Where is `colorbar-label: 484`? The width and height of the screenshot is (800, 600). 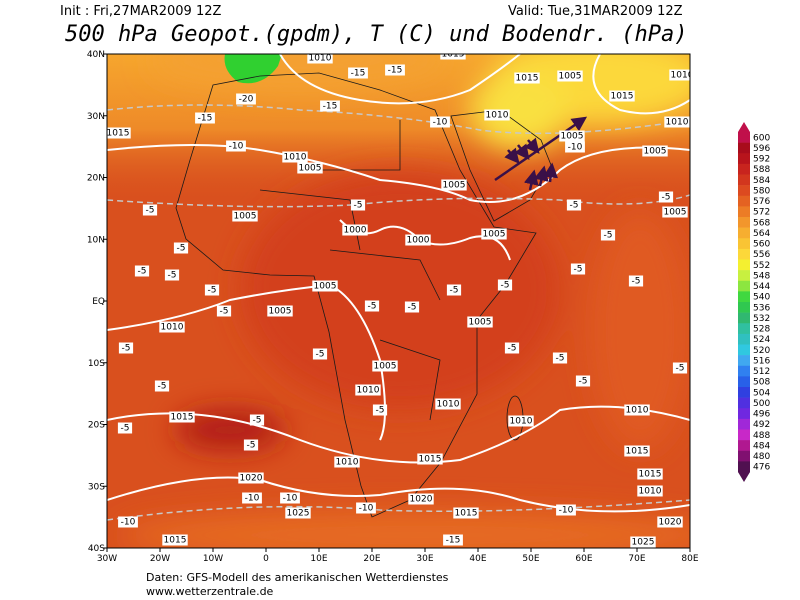
colorbar-label: 484 is located at coordinates (761, 446).